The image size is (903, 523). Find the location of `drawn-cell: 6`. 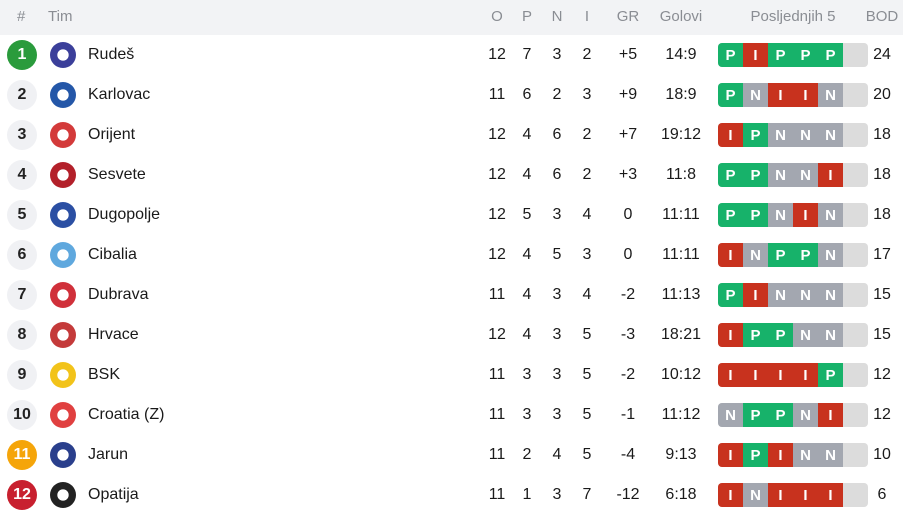

drawn-cell: 6 is located at coordinates (557, 134).